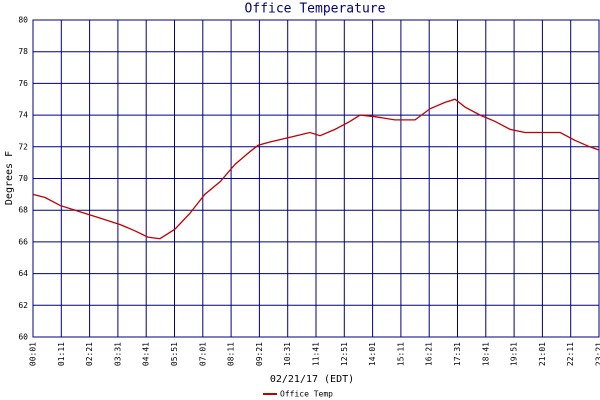 The width and height of the screenshot is (600, 400). I want to click on x-tick-label: 10:31, so click(287, 354).